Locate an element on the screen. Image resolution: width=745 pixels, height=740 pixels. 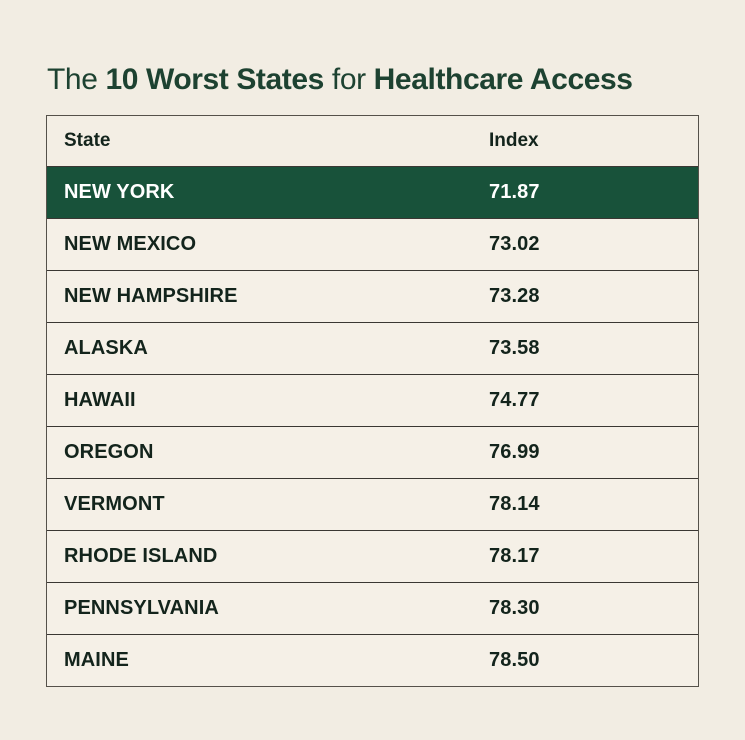
index-cell: 76.99 is located at coordinates (514, 452).